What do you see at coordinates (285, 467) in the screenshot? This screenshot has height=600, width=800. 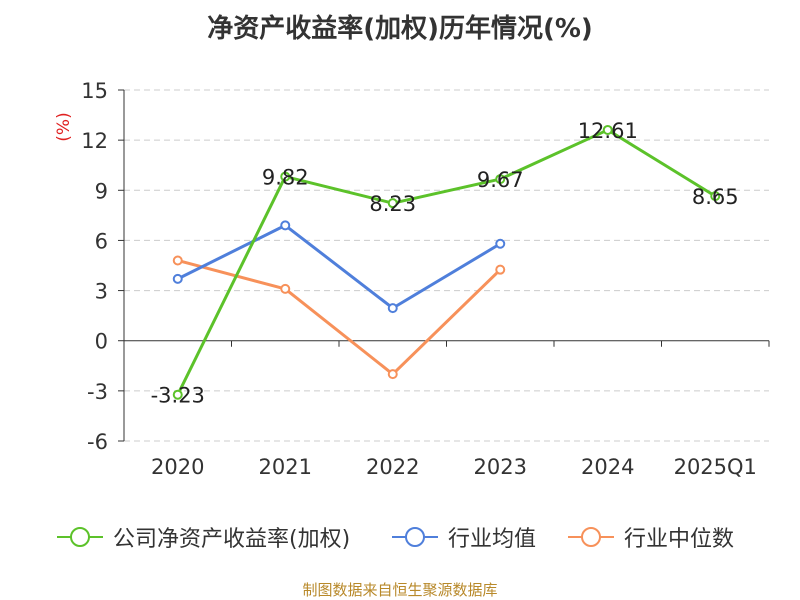 I see `x-tick-label: 2021` at bounding box center [285, 467].